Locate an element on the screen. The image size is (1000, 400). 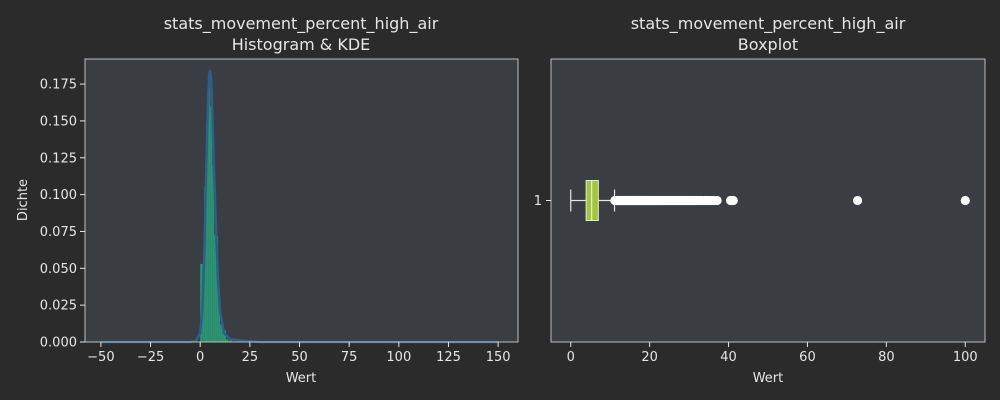
x-tick-label: 20 is located at coordinates (649, 357).